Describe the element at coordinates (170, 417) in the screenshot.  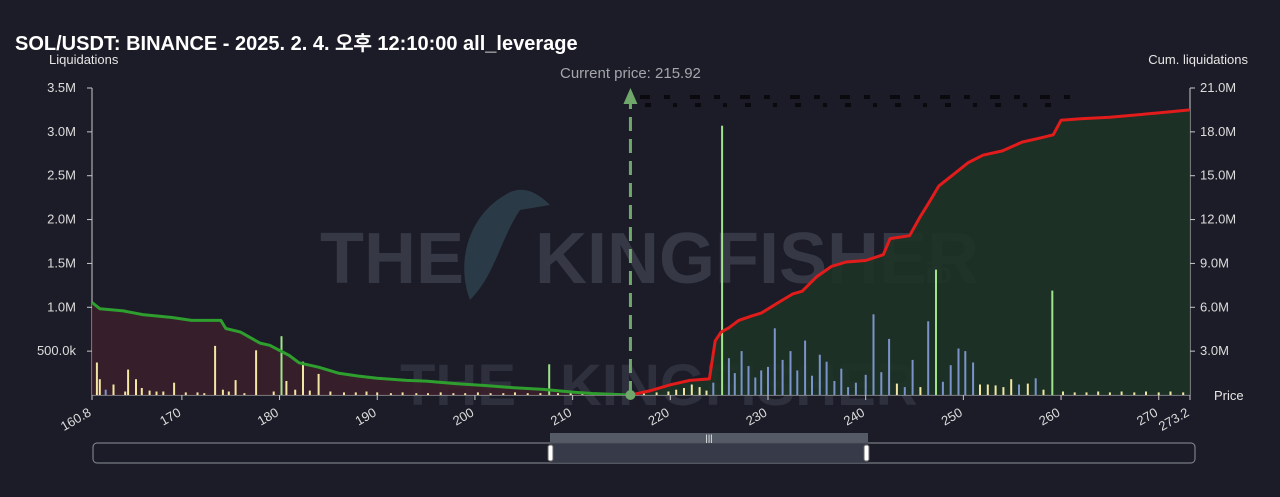
I see `x-tick-label: 170` at that location.